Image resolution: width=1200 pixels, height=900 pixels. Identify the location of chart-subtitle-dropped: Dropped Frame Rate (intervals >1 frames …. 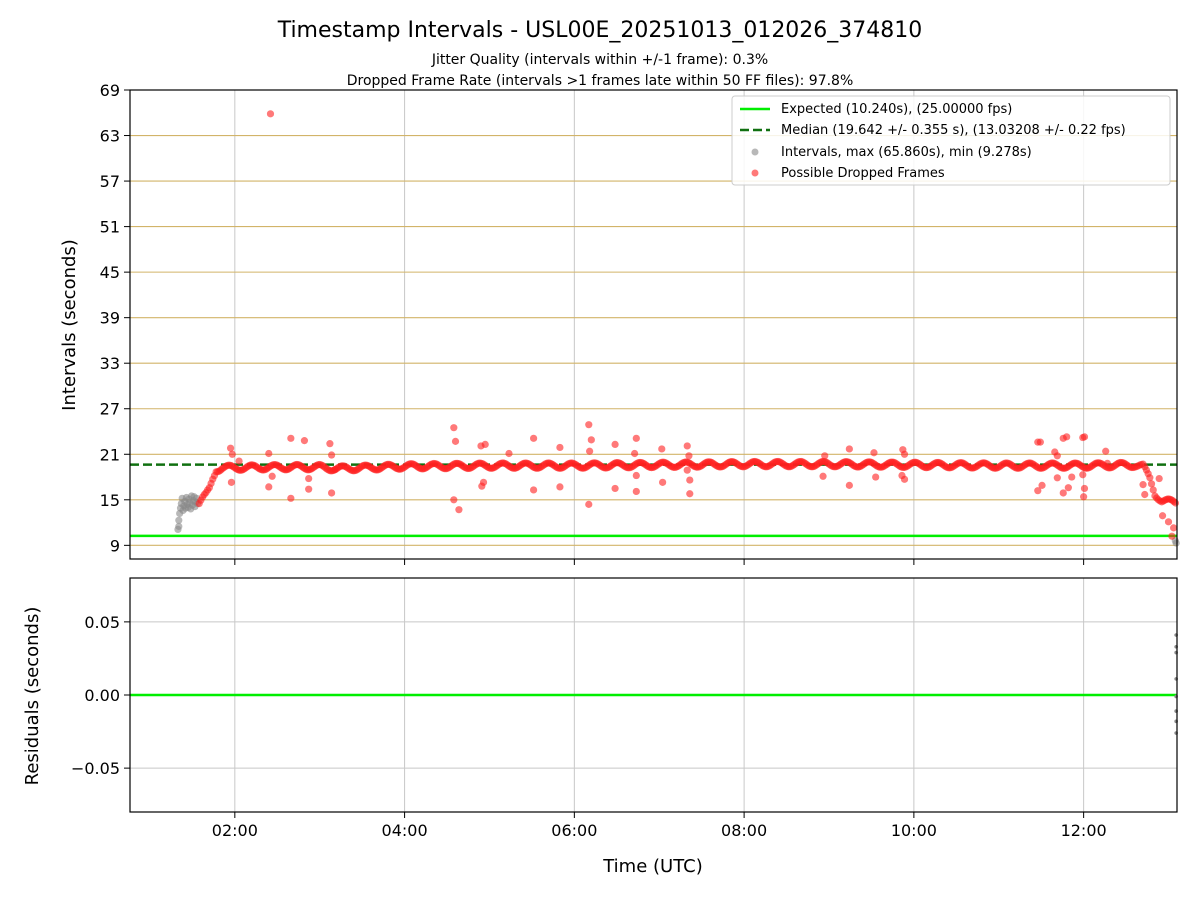
(600, 81).